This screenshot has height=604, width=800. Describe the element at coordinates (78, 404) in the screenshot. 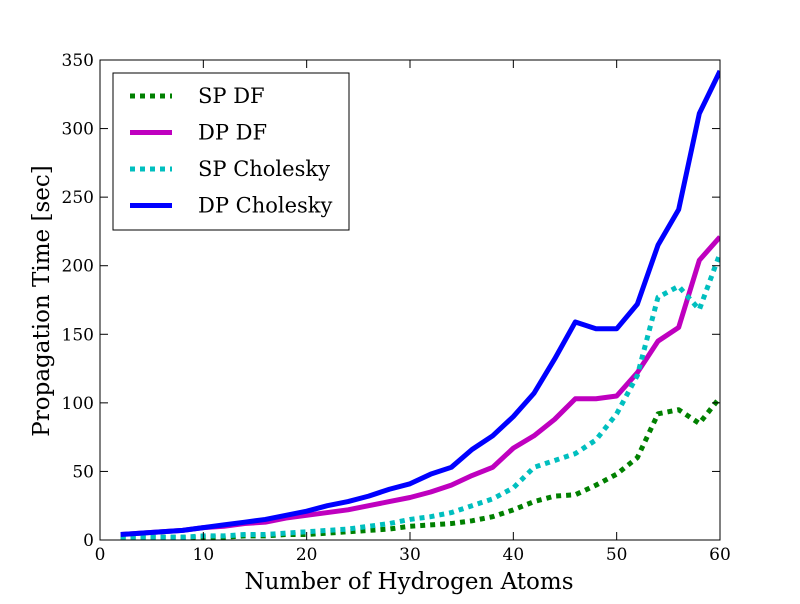

I see `y-tick-label: 100` at that location.